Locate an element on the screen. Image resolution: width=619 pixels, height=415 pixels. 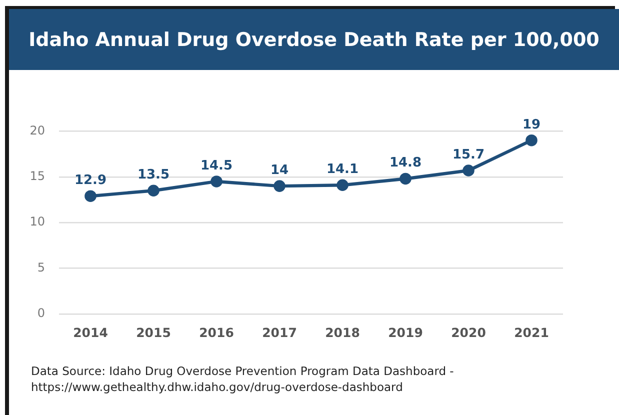
data-label: 14.5 is located at coordinates (216, 166).